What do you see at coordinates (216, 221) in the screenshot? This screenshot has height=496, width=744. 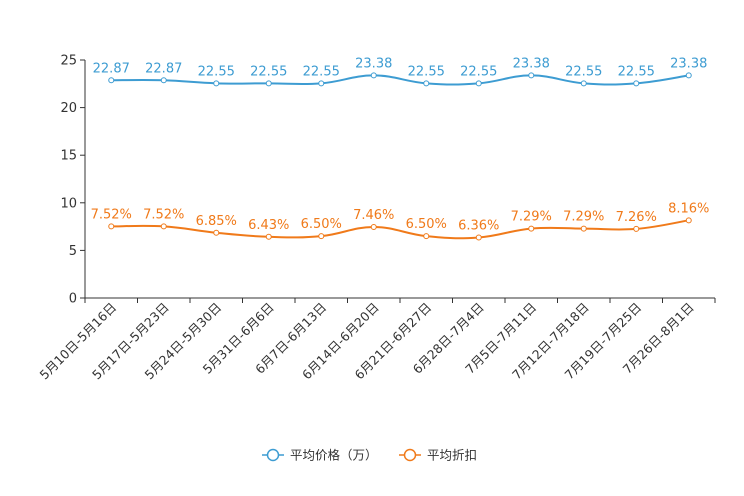 I see `data-label: 6.85%` at bounding box center [216, 221].